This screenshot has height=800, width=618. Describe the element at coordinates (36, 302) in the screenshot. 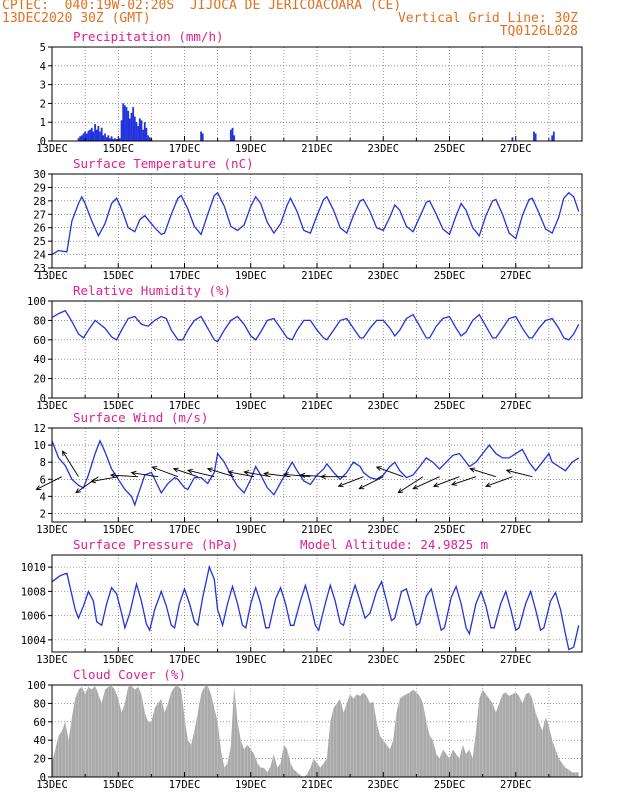

I see `y-tick-label: 100` at that location.